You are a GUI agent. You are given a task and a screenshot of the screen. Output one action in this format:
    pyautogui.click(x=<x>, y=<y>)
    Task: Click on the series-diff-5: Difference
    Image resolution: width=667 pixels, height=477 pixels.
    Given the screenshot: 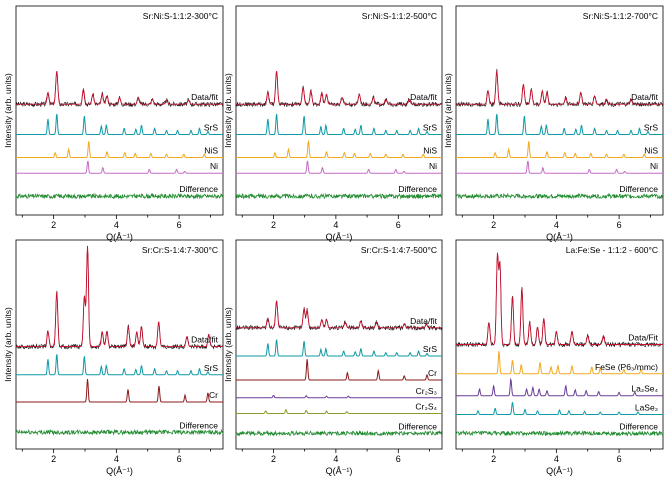 What is the action you would take?
    pyautogui.click(x=339, y=429)
    